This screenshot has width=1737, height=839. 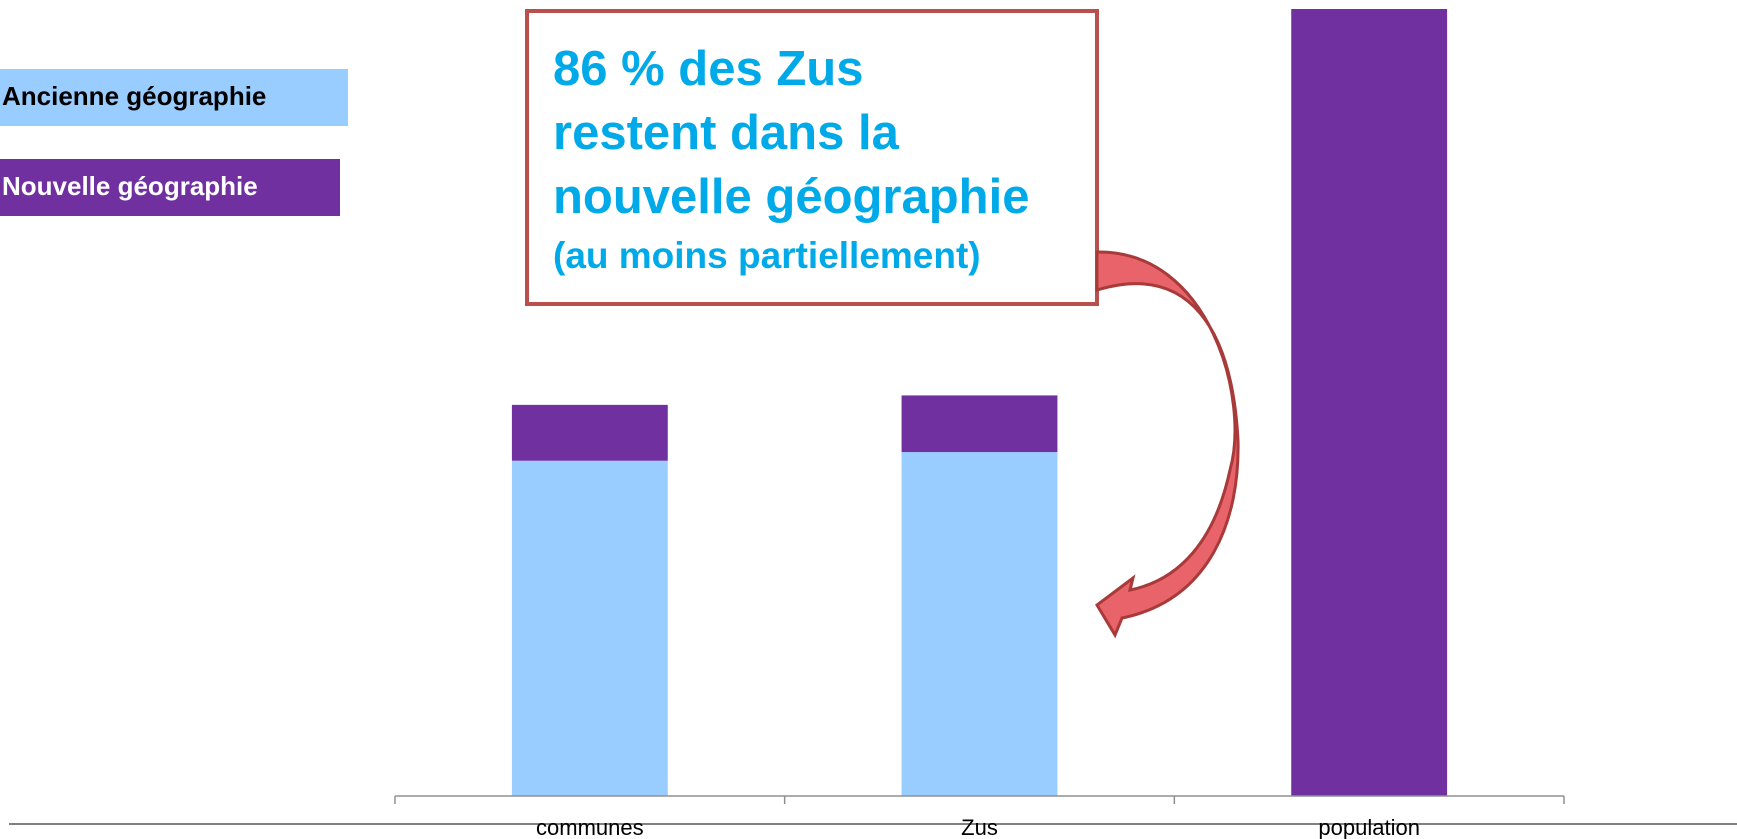 What do you see at coordinates (726, 133) in the screenshot?
I see `annotation-text: restent dans la` at bounding box center [726, 133].